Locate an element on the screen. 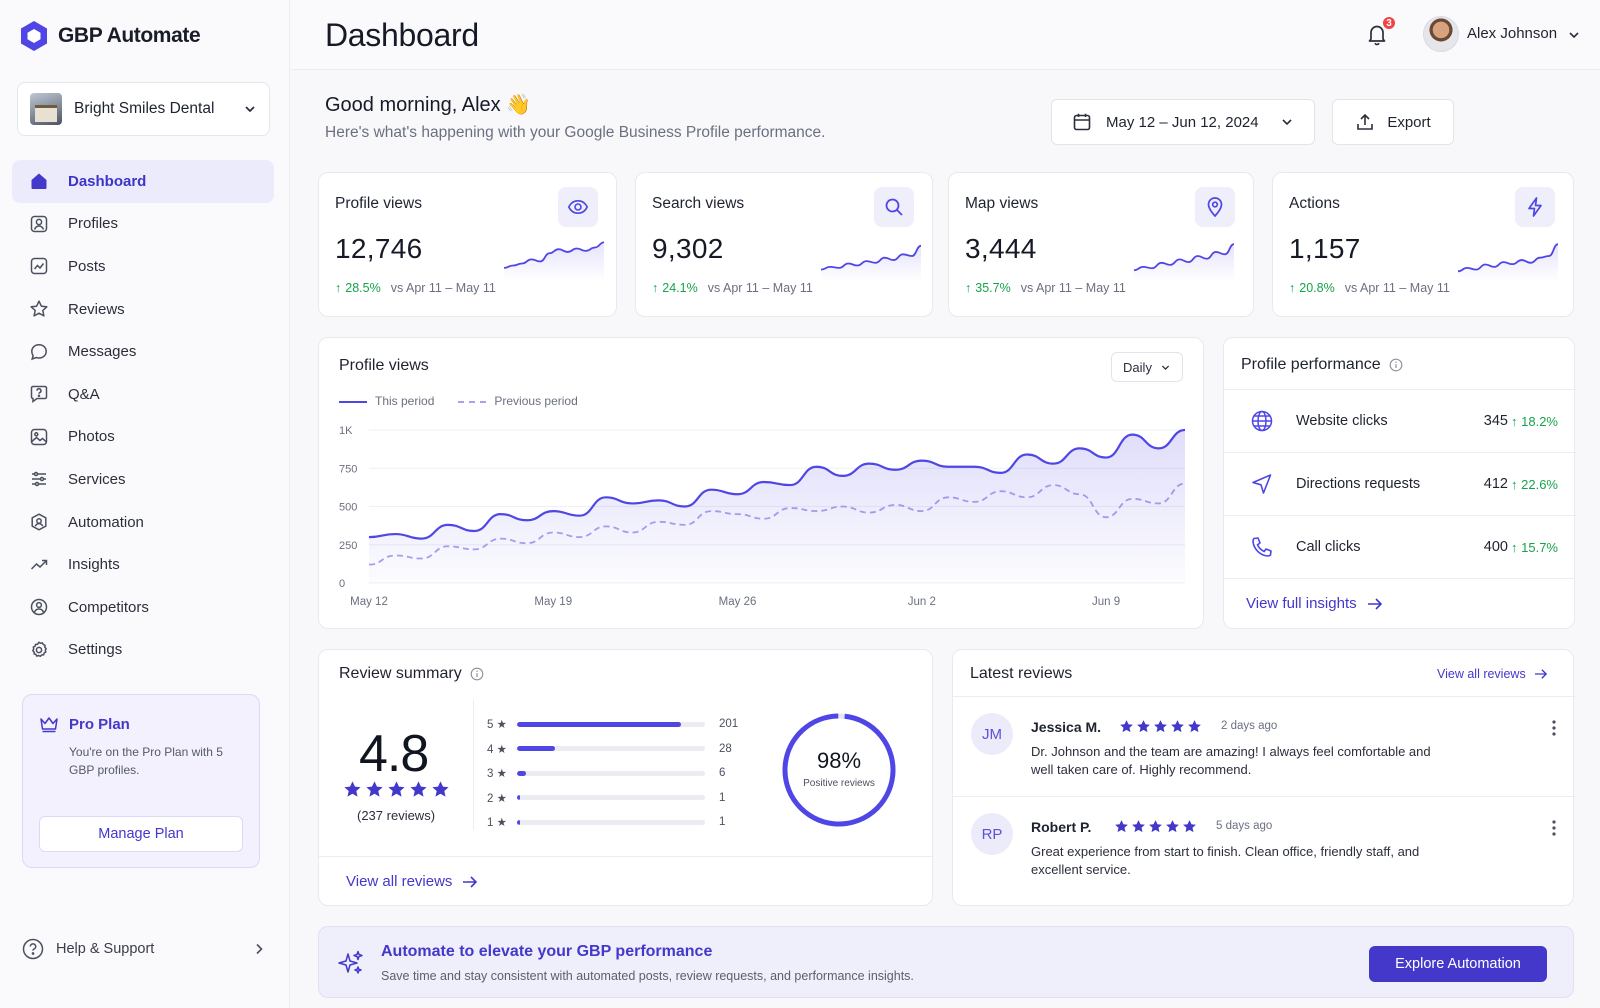  photo-icon is located at coordinates (39, 437).